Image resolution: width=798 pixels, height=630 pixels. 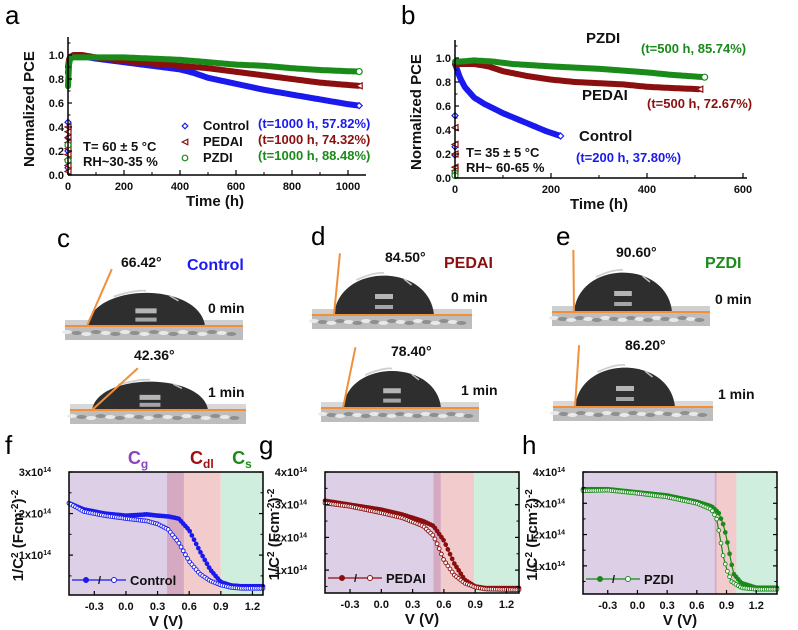 I want to click on condition-temperature: T= 60 ± 5 °C, so click(x=120, y=146).